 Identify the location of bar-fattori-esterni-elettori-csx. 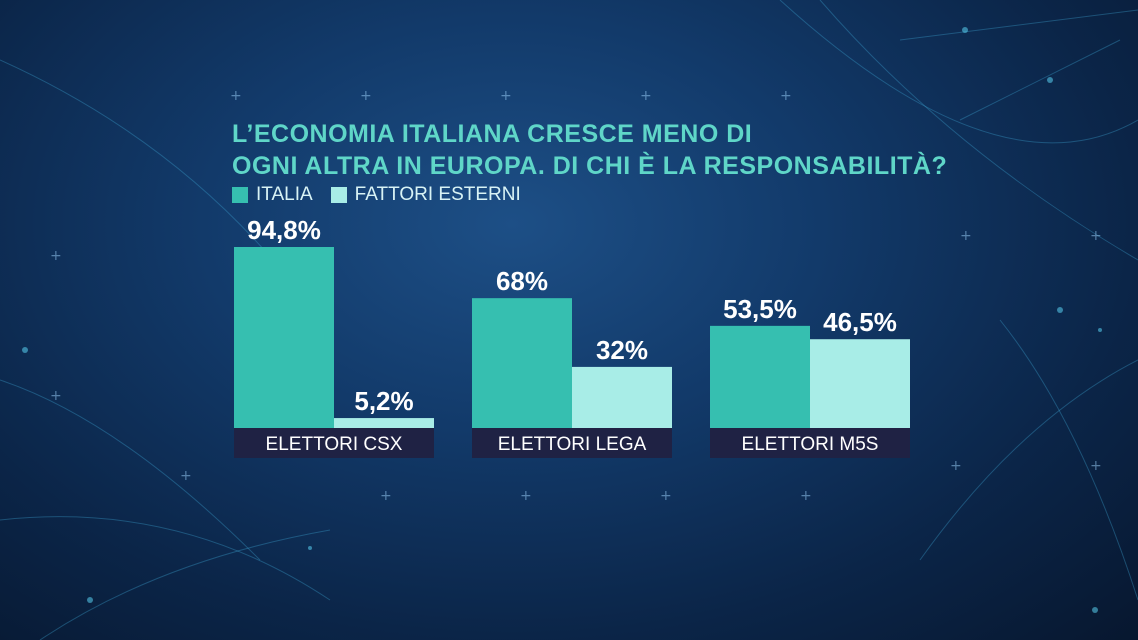
(384, 423).